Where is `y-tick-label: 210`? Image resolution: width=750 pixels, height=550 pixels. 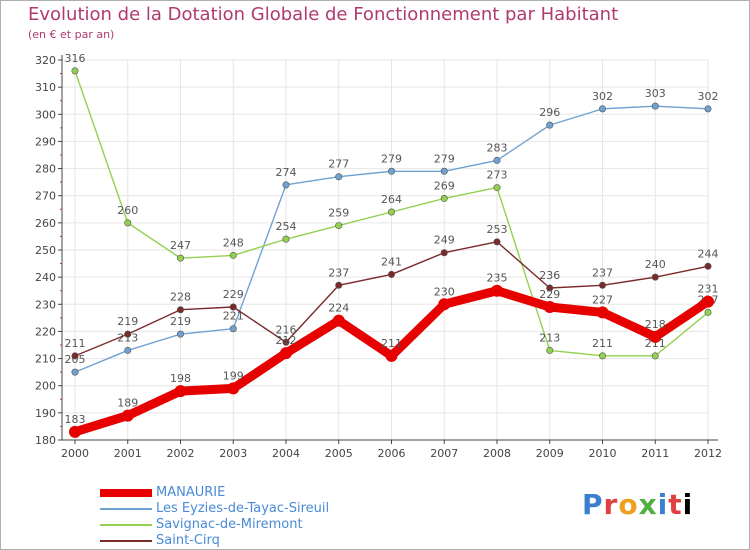
y-tick-label: 210 is located at coordinates (45, 359).